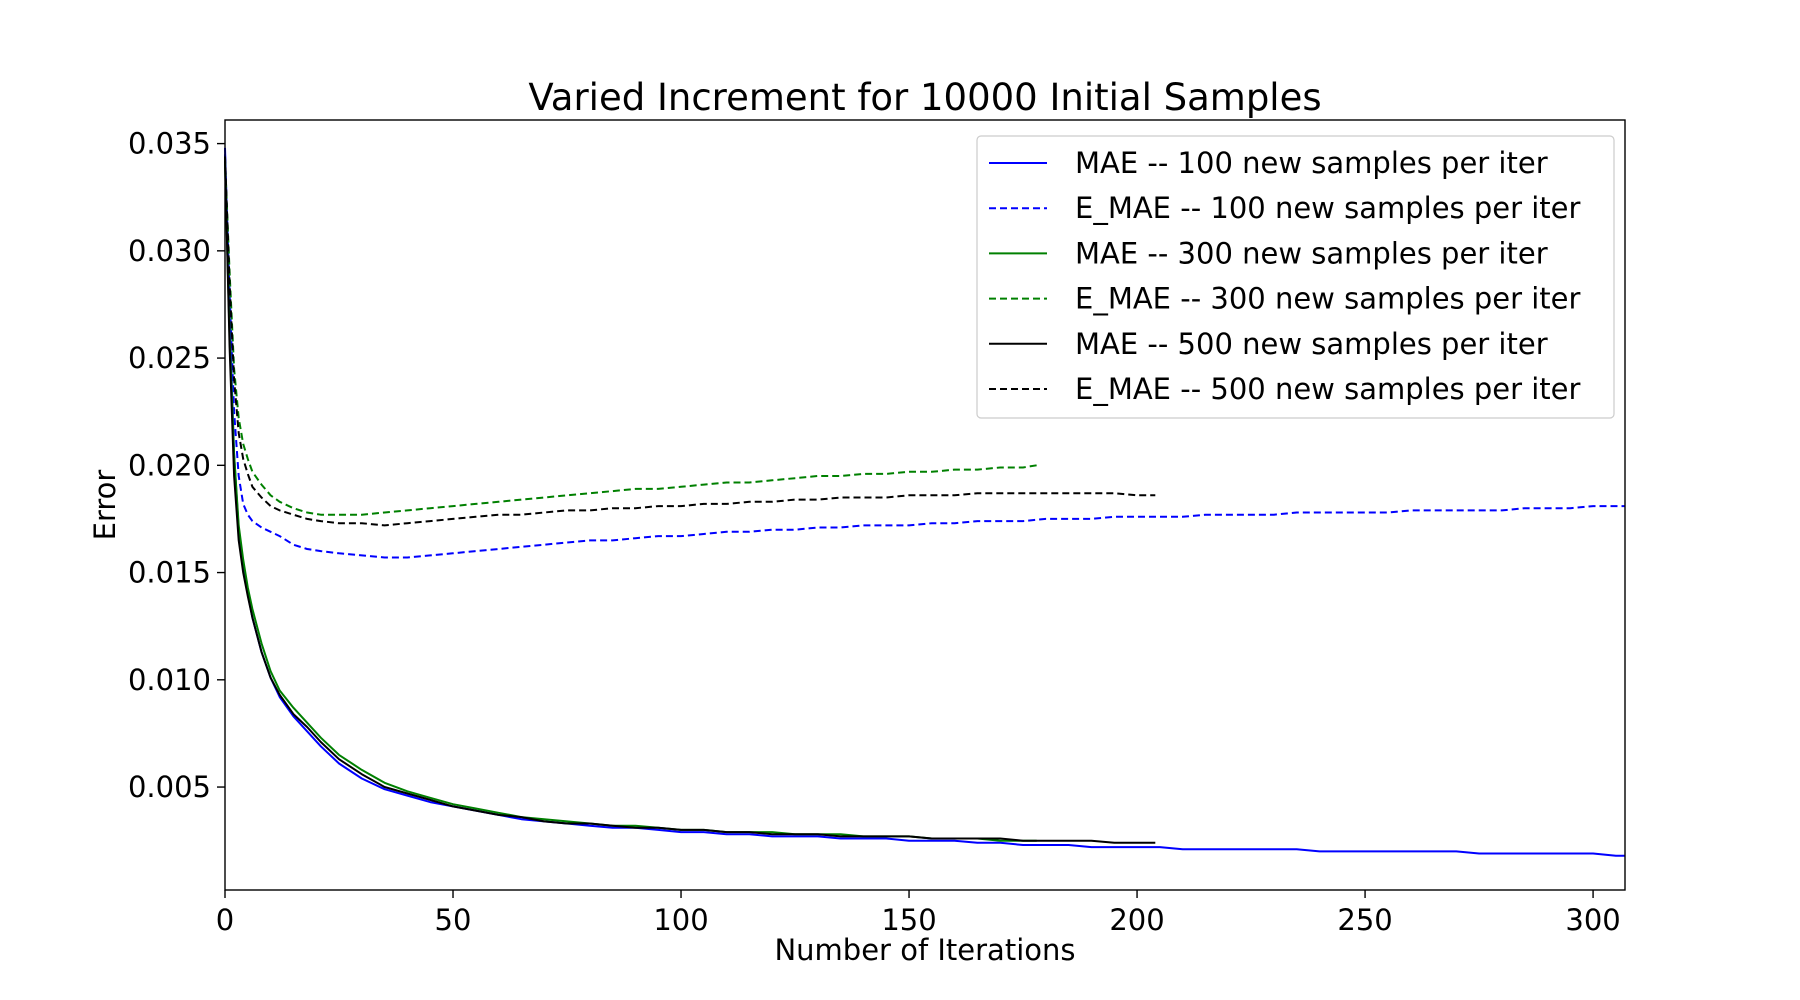 Image resolution: width=1800 pixels, height=1000 pixels. What do you see at coordinates (169, 573) in the screenshot?
I see `y-tick-label: 0.015` at bounding box center [169, 573].